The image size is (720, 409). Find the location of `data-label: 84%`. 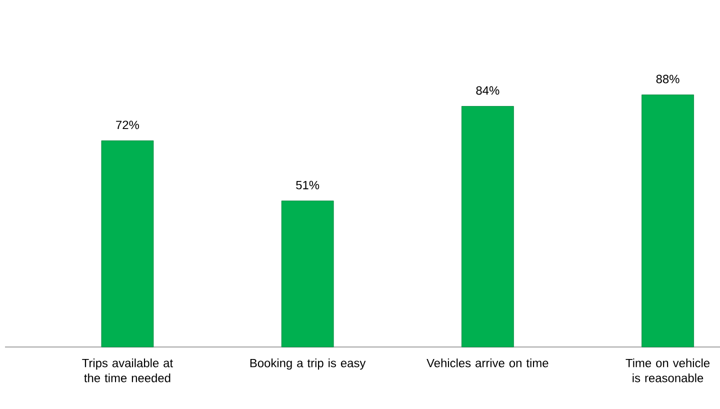

data-label: 84% is located at coordinates (488, 90).